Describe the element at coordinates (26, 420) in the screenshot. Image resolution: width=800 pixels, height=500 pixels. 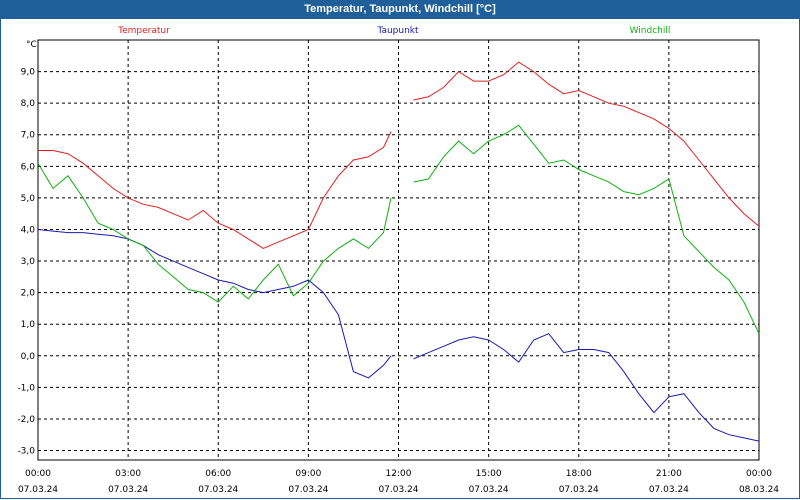
I see `y-tick-label: -2,0` at that location.